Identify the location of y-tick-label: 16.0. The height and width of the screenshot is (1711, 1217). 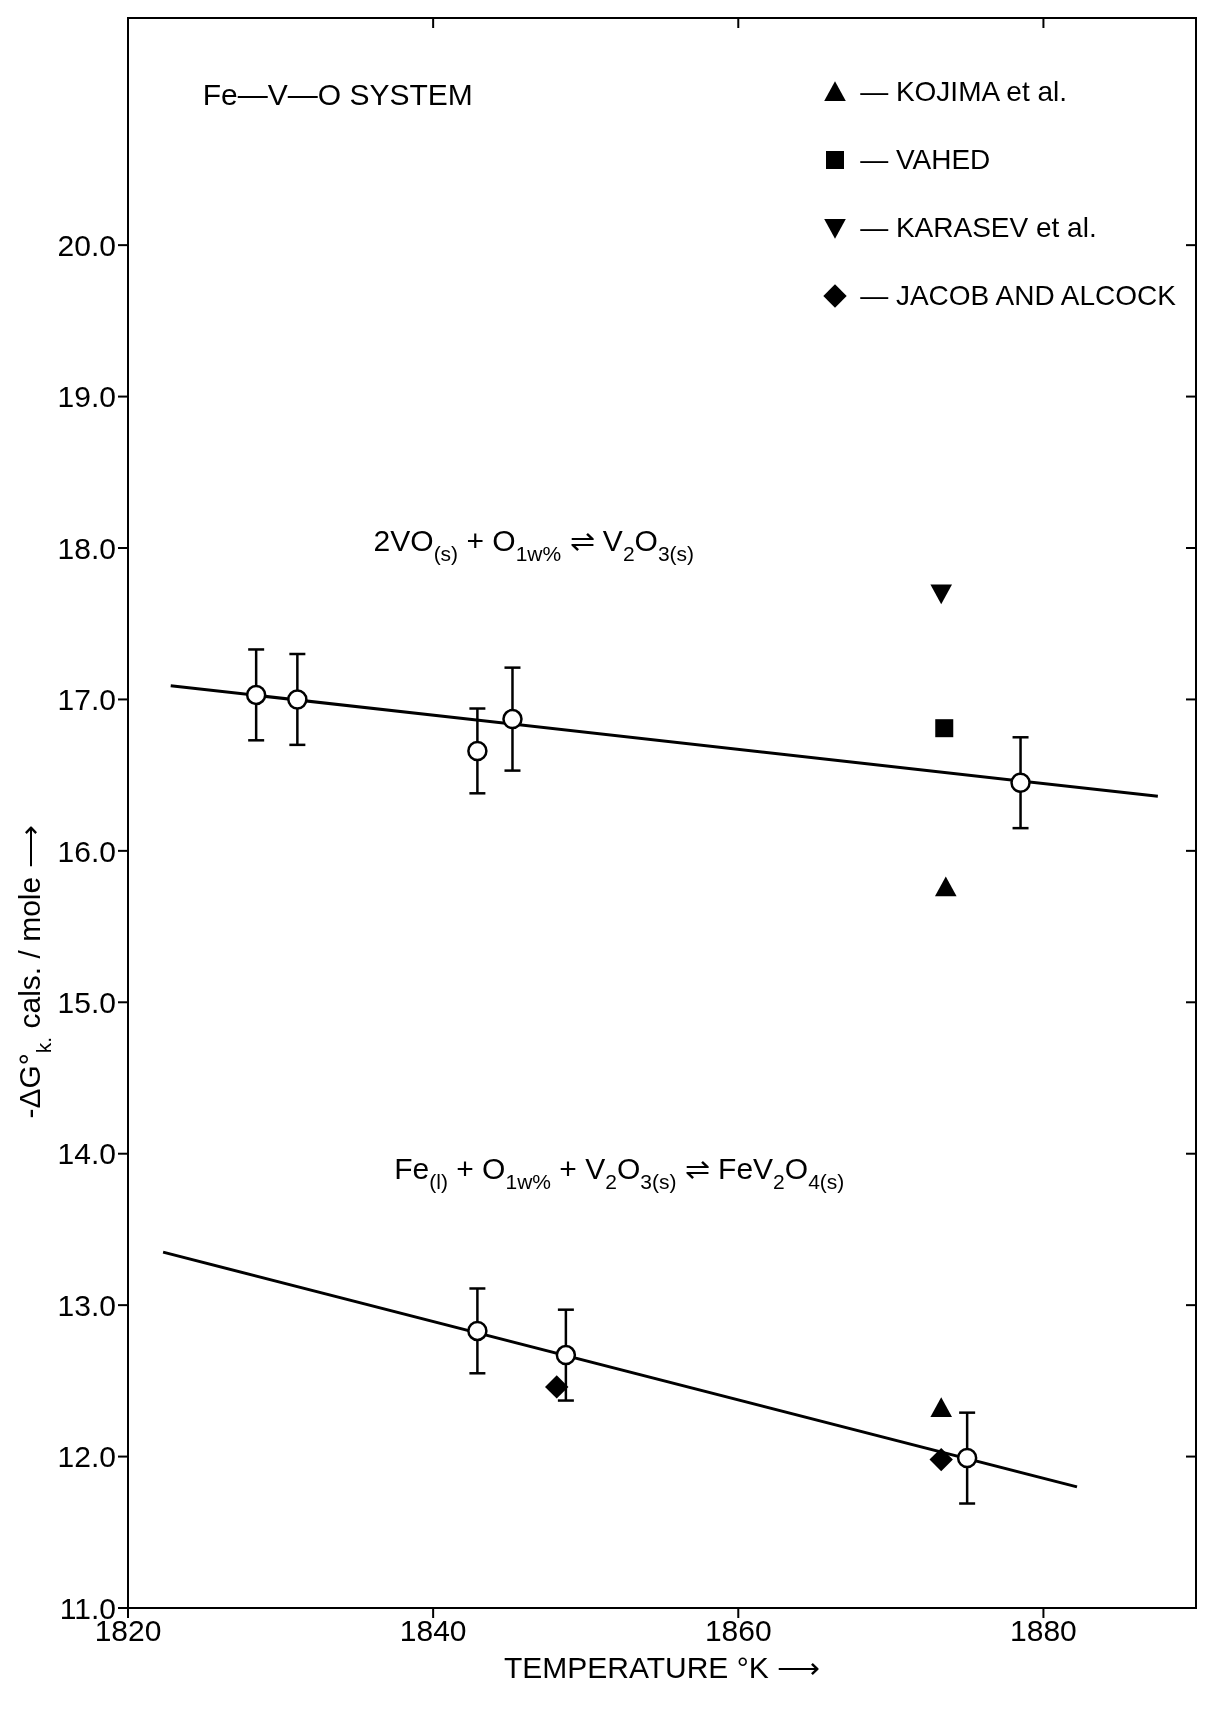
(86, 851).